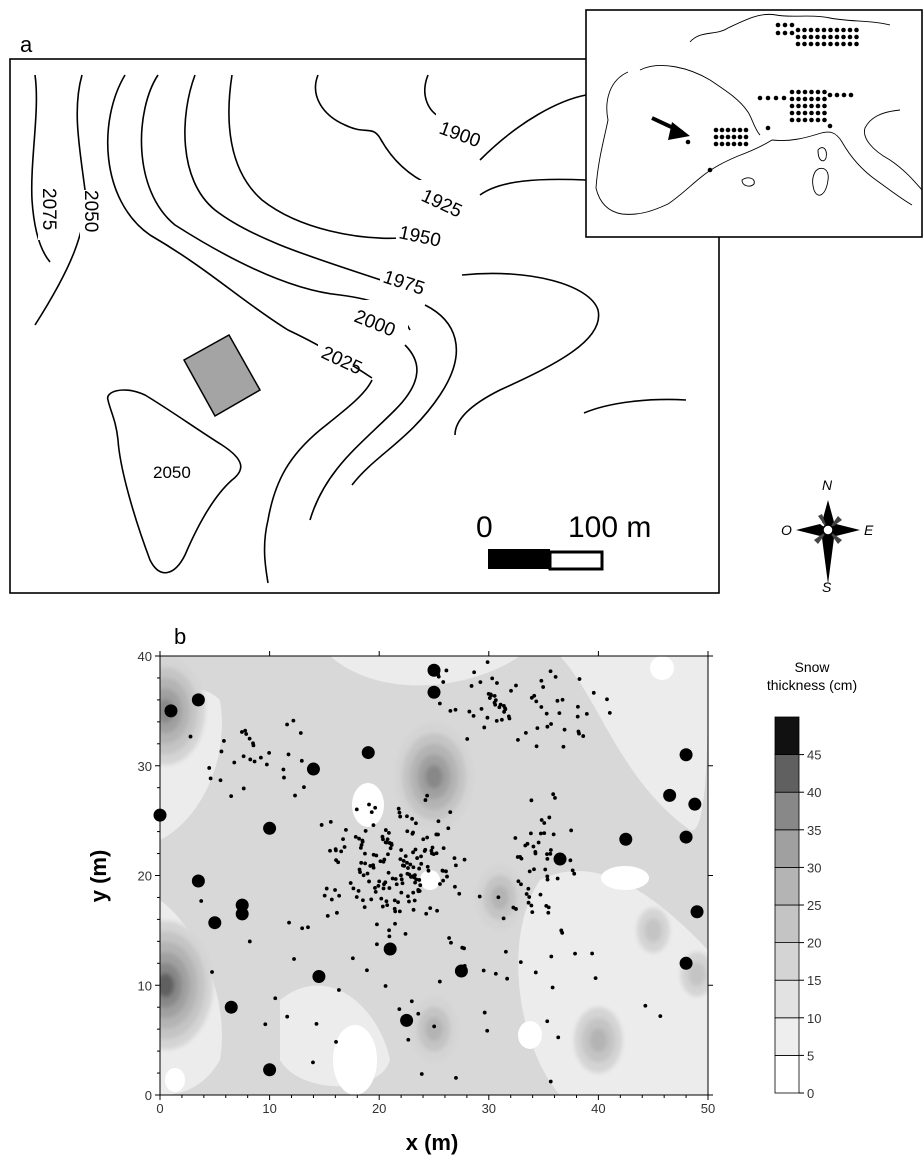  What do you see at coordinates (684, 143) in the screenshot?
I see `inset-iberia-coast` at bounding box center [684, 143].